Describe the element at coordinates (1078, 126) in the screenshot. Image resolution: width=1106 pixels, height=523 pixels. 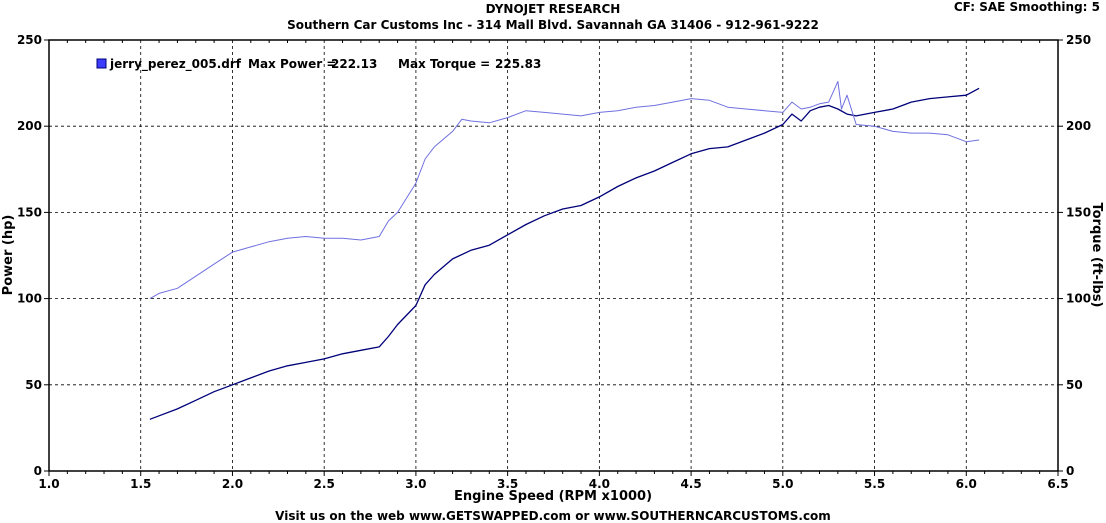
I see `y-tick-label-right: 200` at that location.